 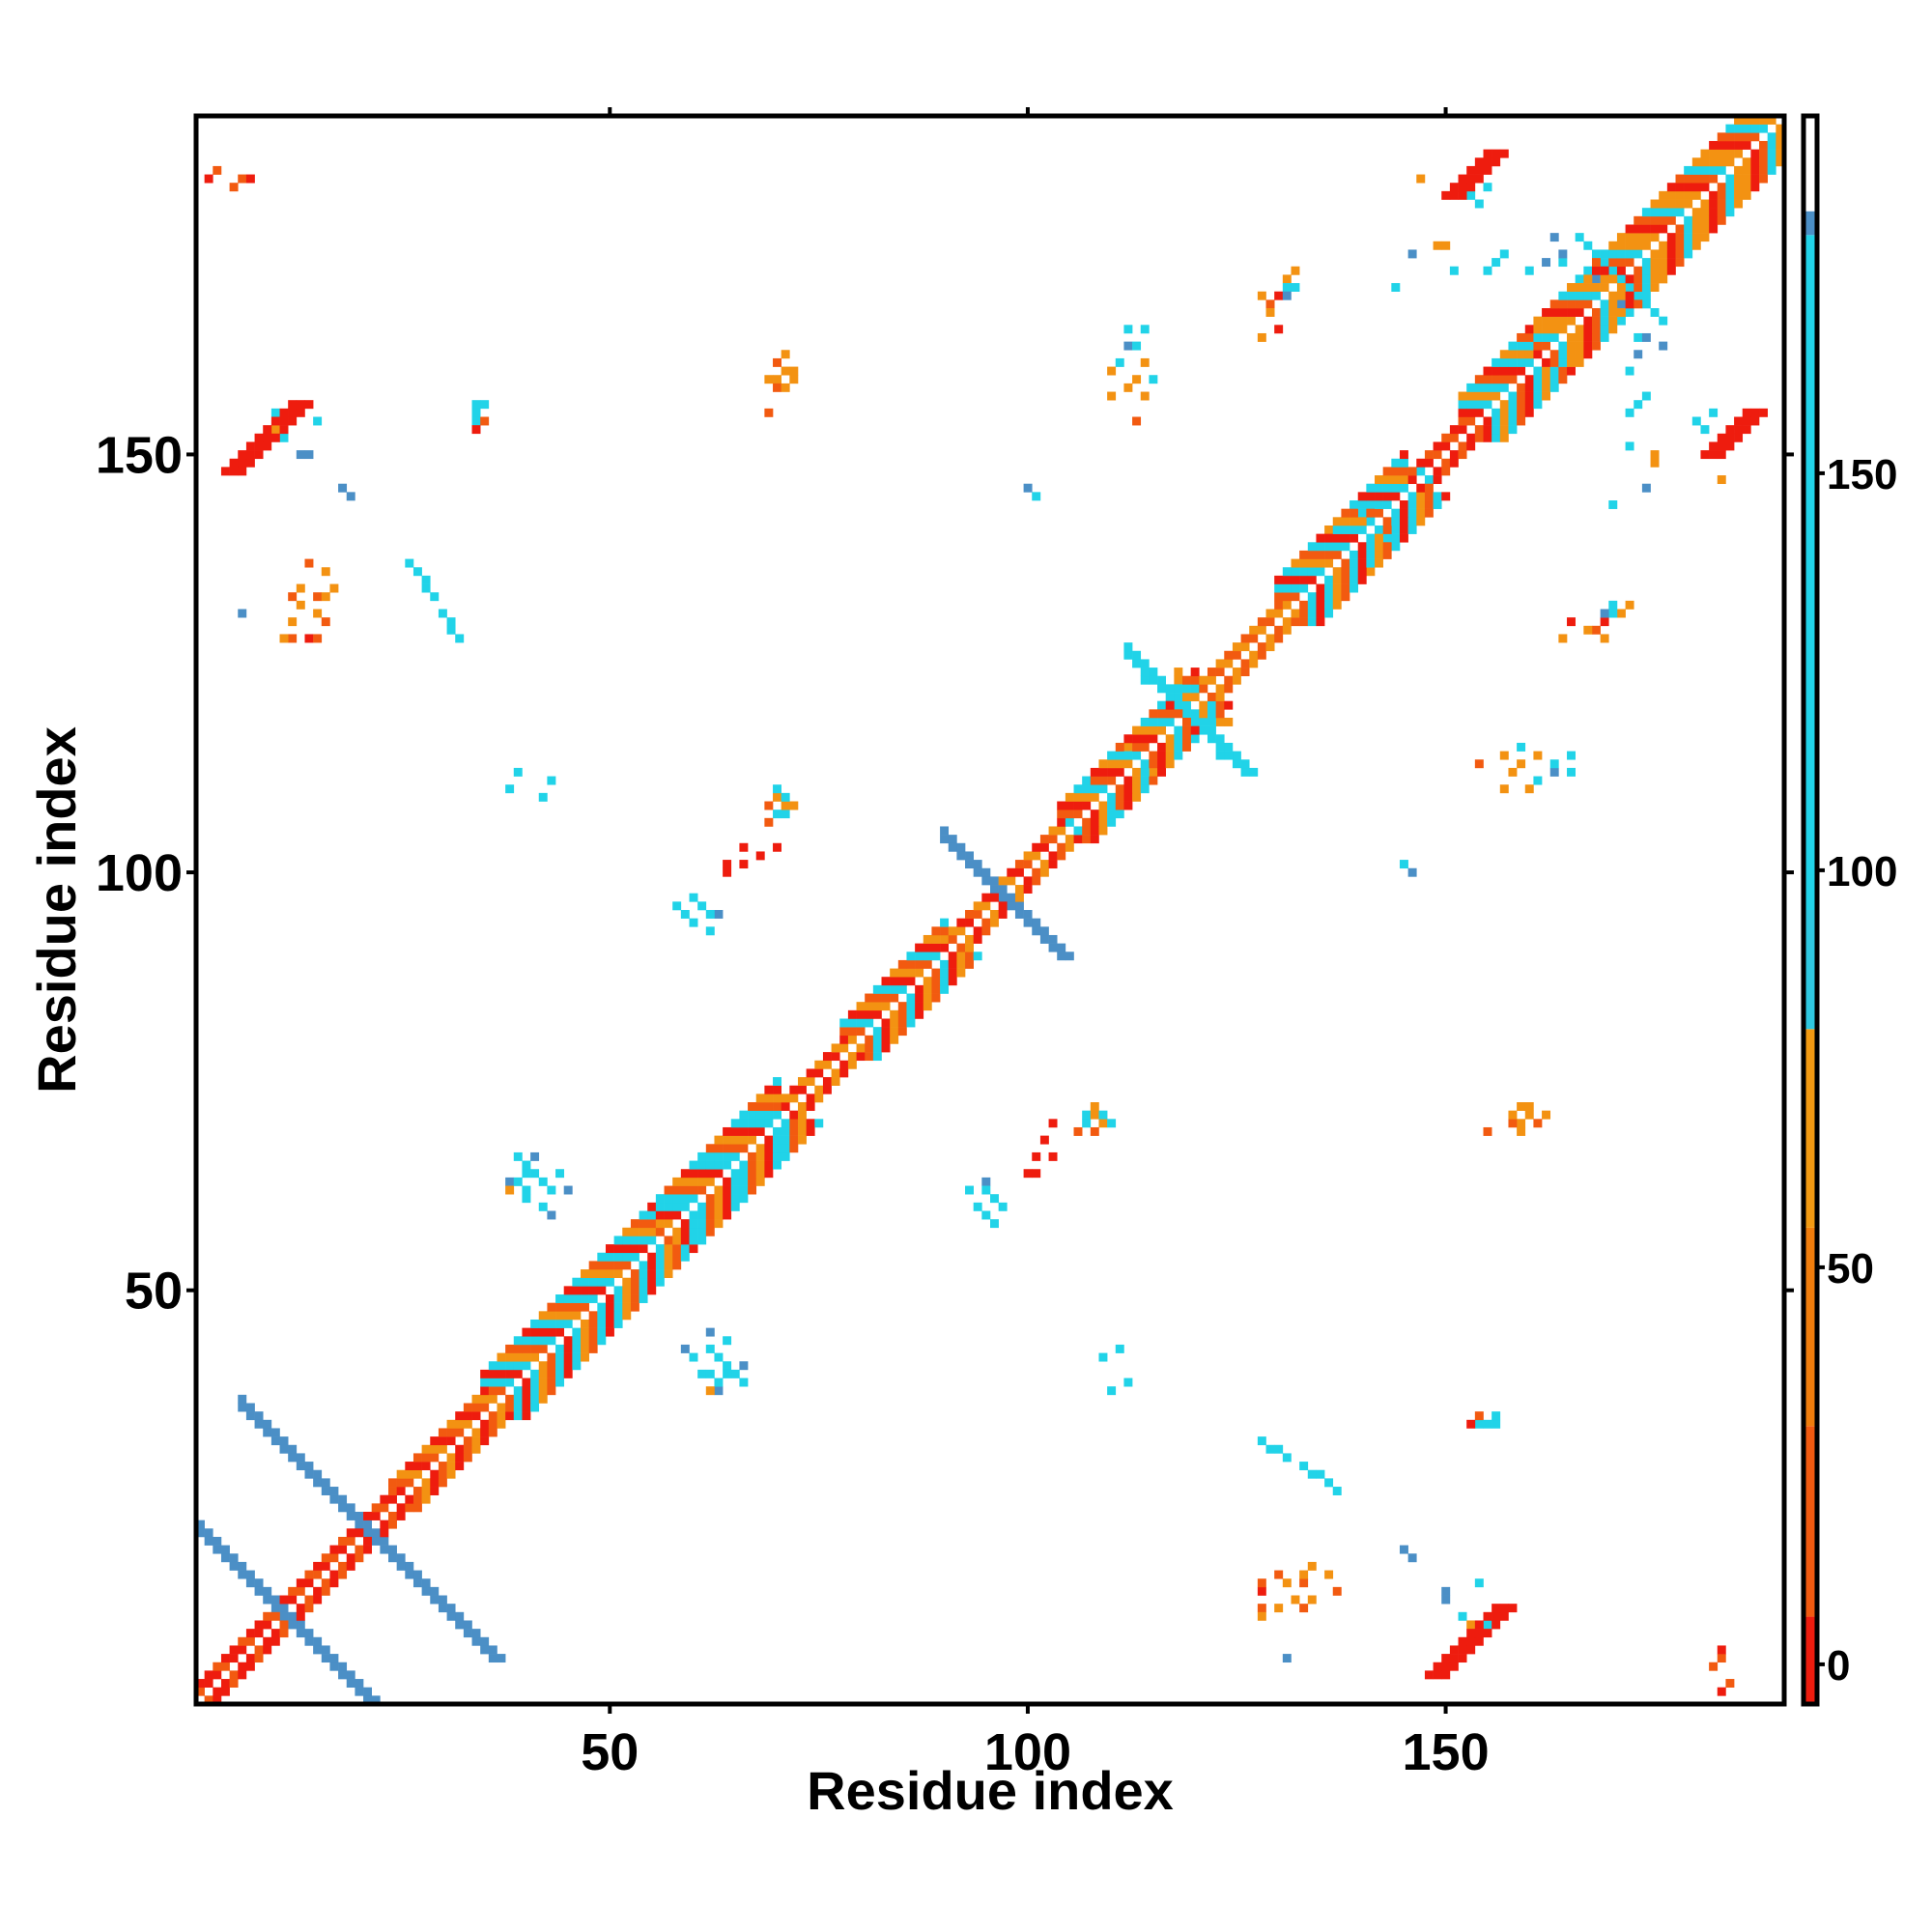 I want to click on colorbar-band, so click(x=1810, y=1521).